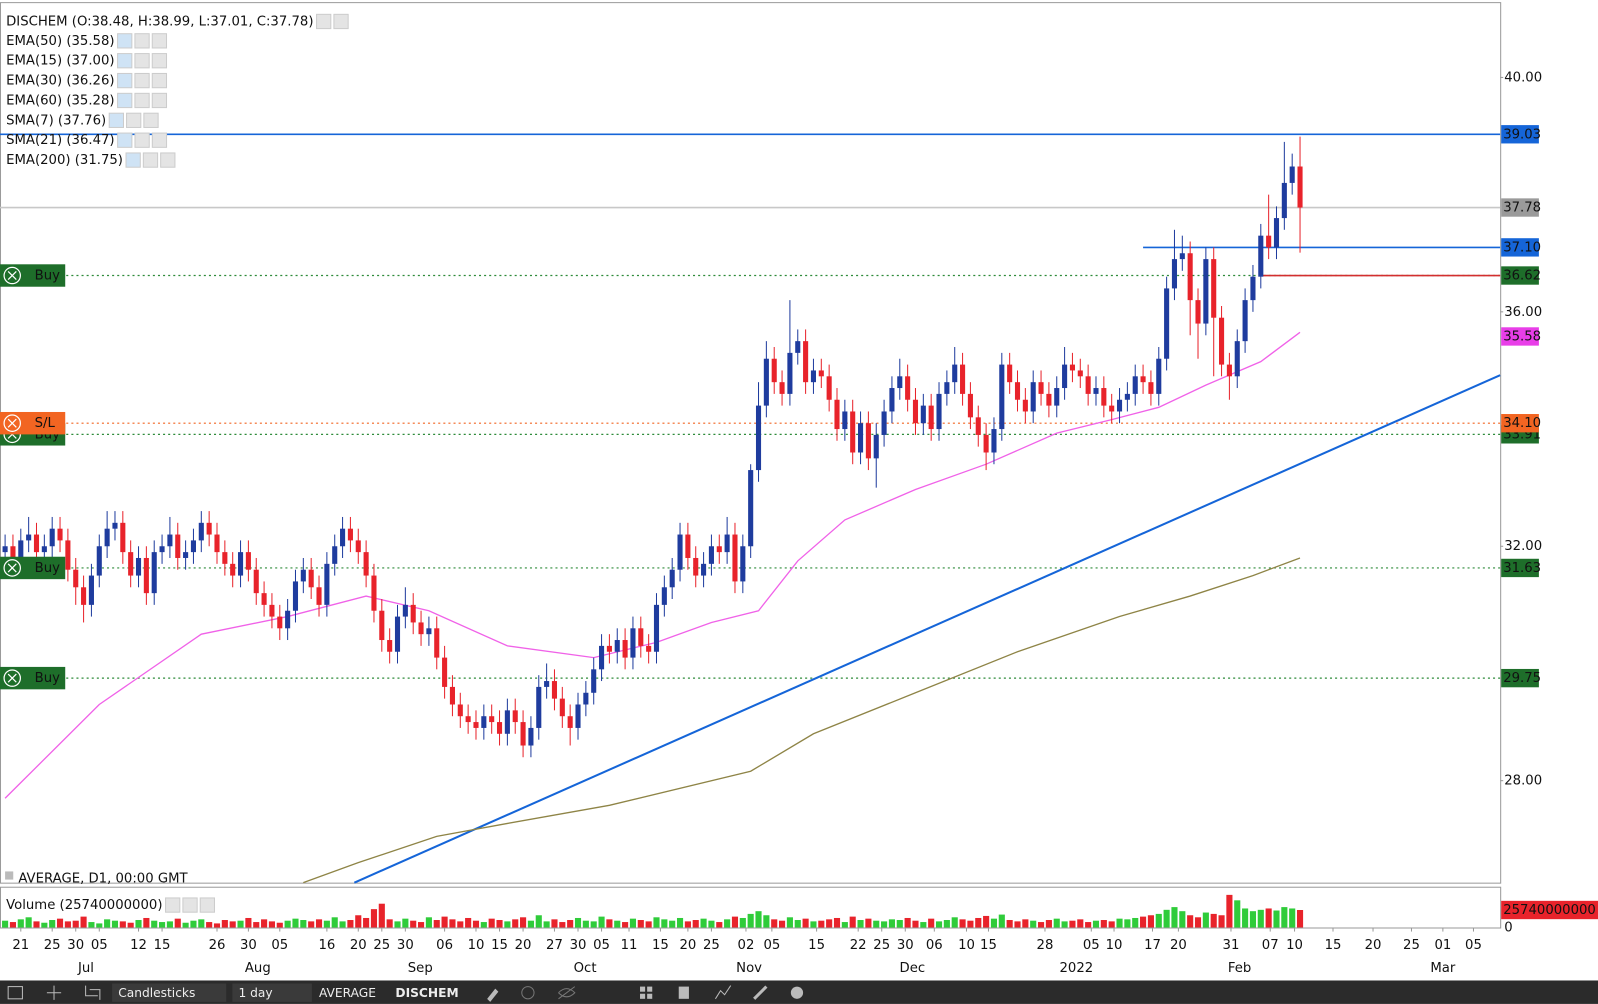  Describe the element at coordinates (554, 945) in the screenshot. I see `x-tick-label: 27` at that location.